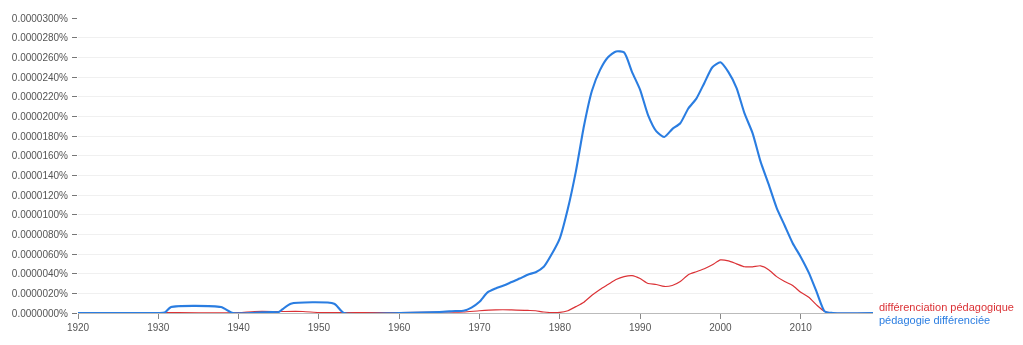 This screenshot has width=1023, height=345. Describe the element at coordinates (40, 254) in the screenshot. I see `y-tick-label: 0.0000060%` at that location.